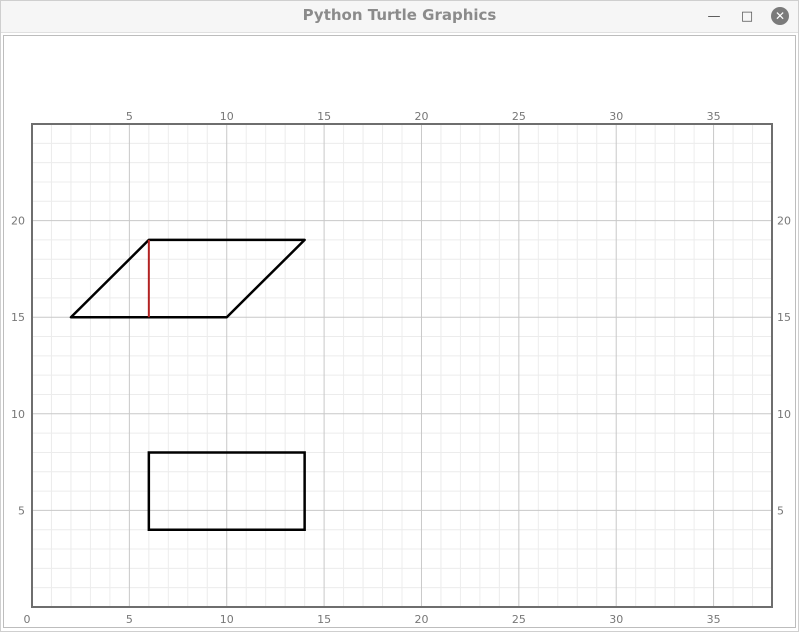 The height and width of the screenshot is (632, 799). I want to click on bottom-tick-label: 0, so click(27, 619).